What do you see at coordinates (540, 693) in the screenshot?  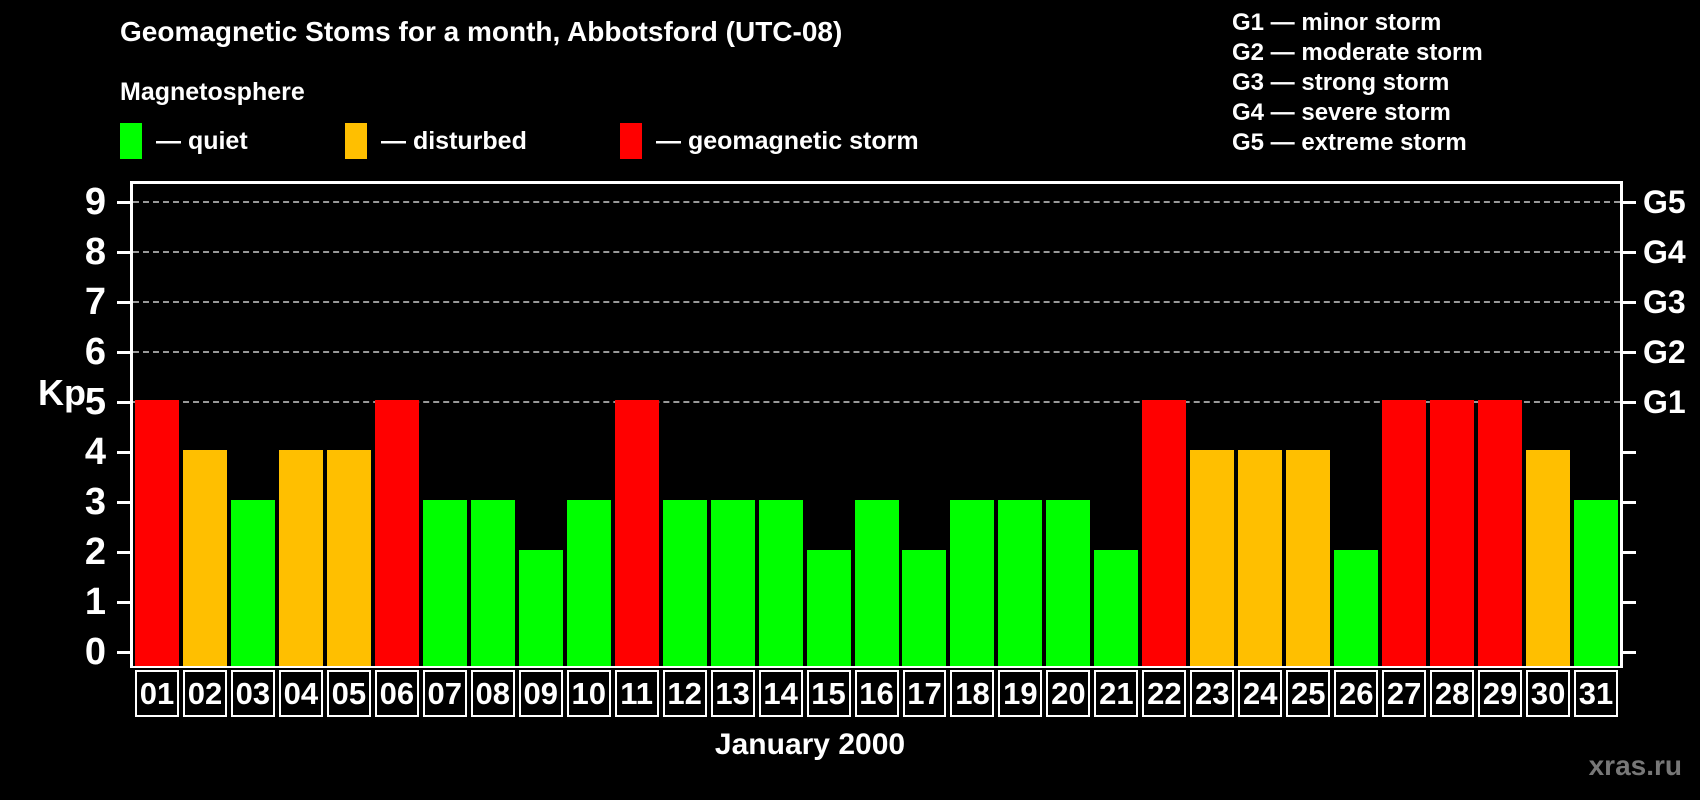 I see `day-label-09: 09` at bounding box center [540, 693].